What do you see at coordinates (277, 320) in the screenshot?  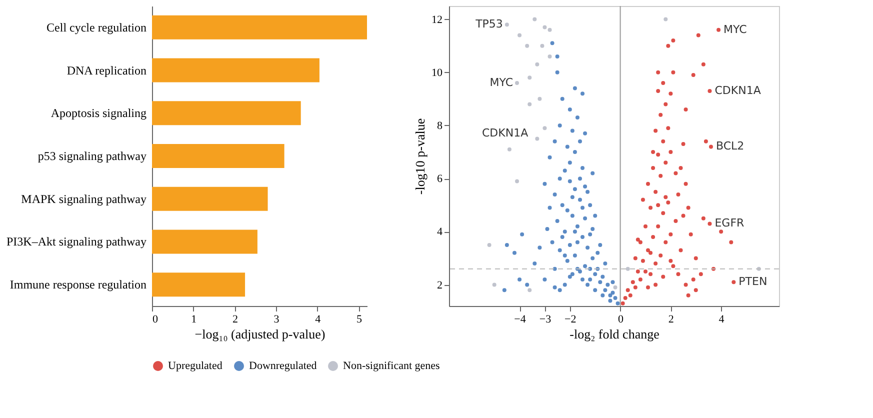 I see `x-tick-label: 3` at bounding box center [277, 320].